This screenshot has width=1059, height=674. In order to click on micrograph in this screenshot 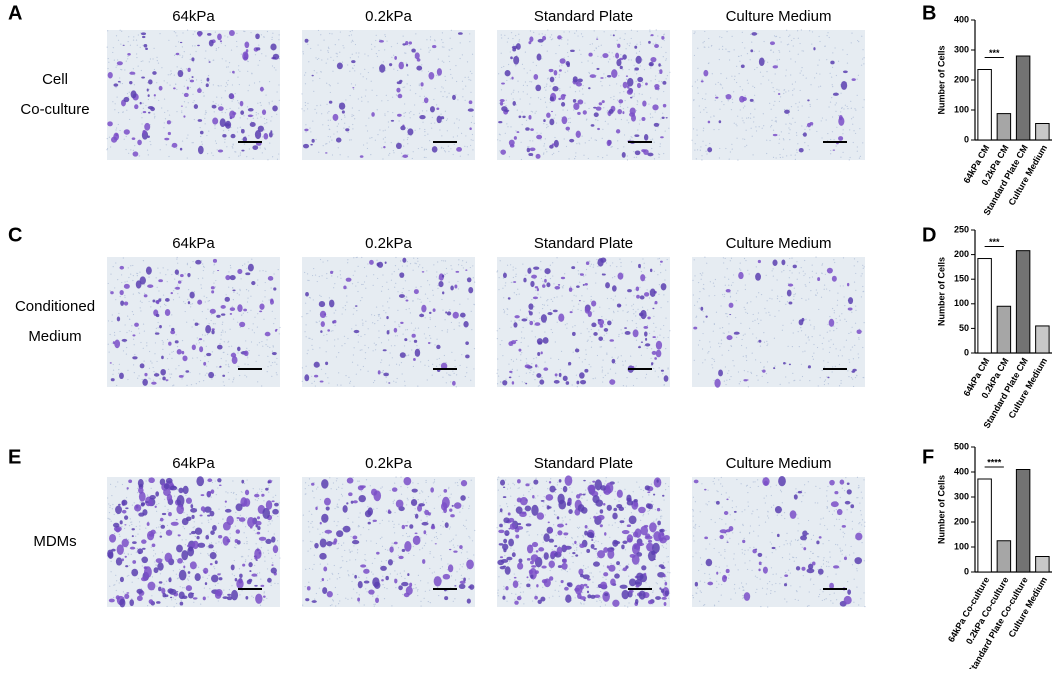, I will do `click(193, 95)`.